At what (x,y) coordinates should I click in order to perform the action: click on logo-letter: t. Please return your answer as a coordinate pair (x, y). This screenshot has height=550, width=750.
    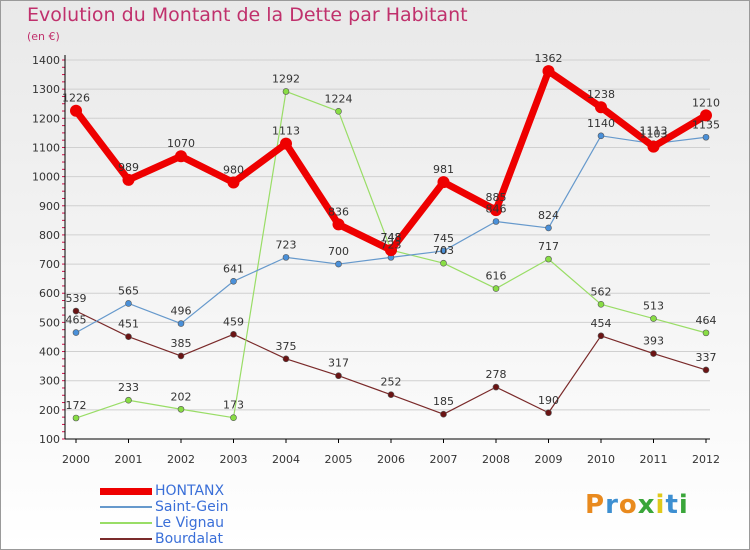
    Looking at the image, I should click on (672, 505).